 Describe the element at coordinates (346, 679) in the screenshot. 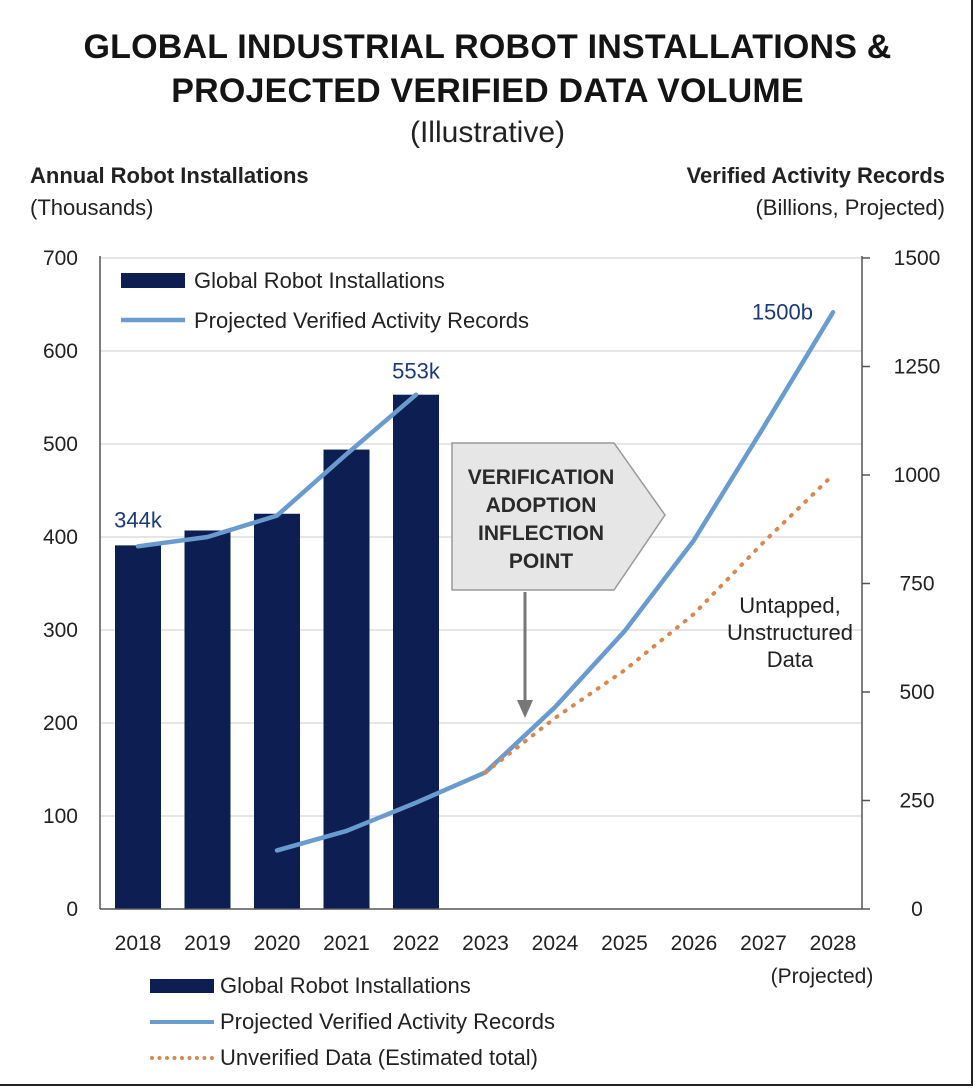

I see `bar-2021` at that location.